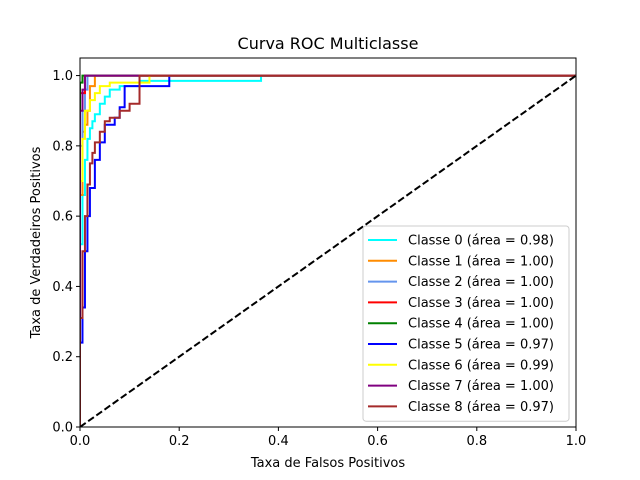 This screenshot has height=480, width=640. What do you see at coordinates (62, 287) in the screenshot?
I see `y-tick-label: 0.4` at bounding box center [62, 287].